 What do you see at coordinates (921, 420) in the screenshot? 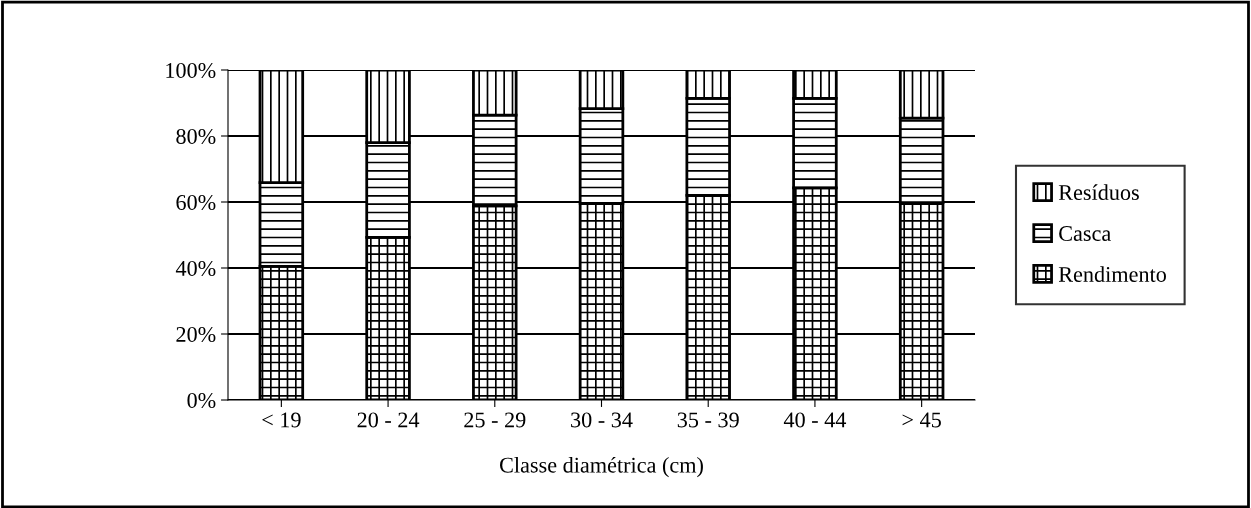
I see `x-tick-label: > 45` at bounding box center [921, 420].